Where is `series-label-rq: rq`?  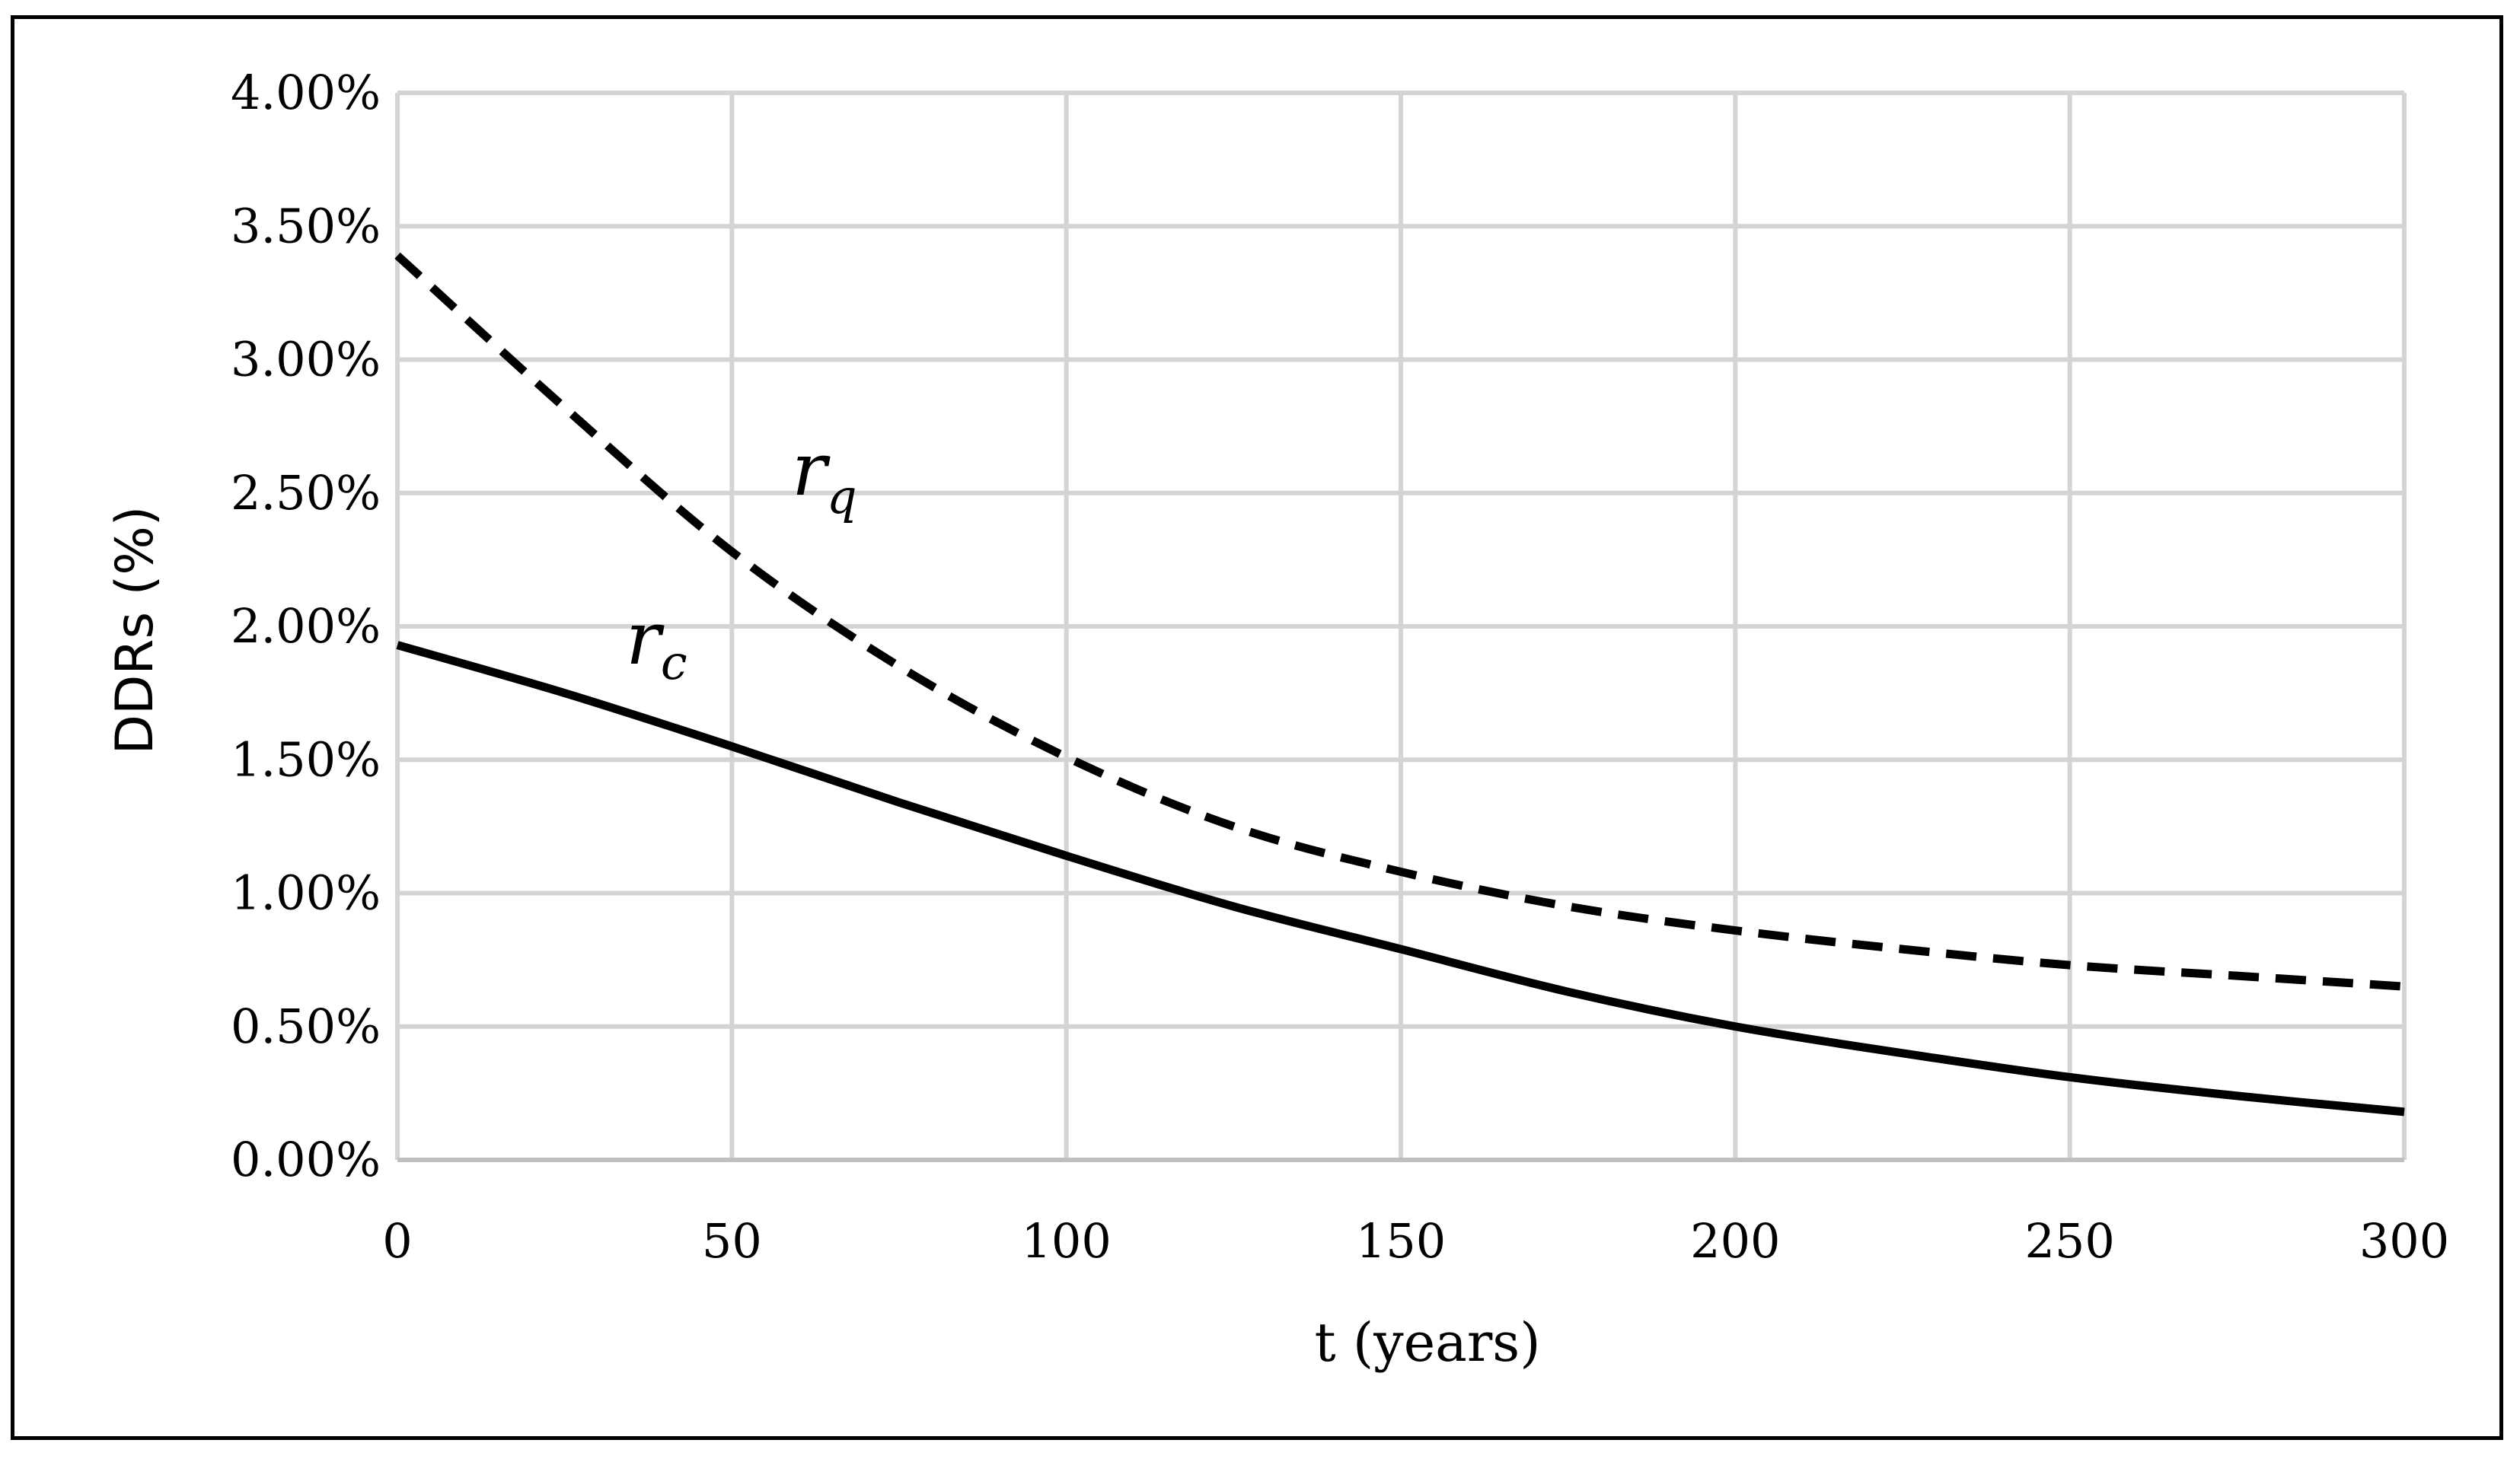
series-label-rq: rq is located at coordinates (824, 475).